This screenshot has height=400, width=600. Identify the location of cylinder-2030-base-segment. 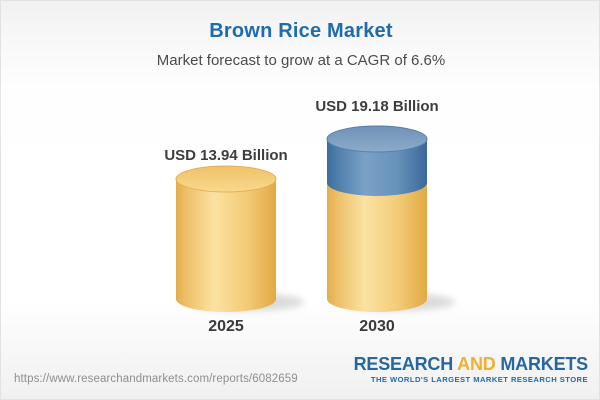
(377, 247).